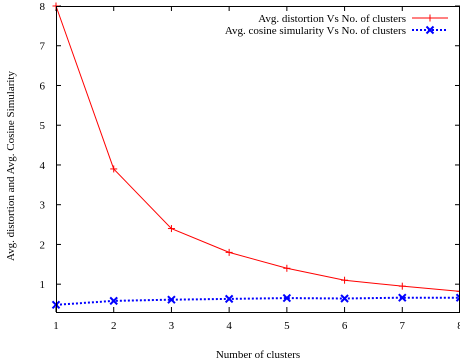  I want to click on x-tick-label: 6, so click(345, 326).